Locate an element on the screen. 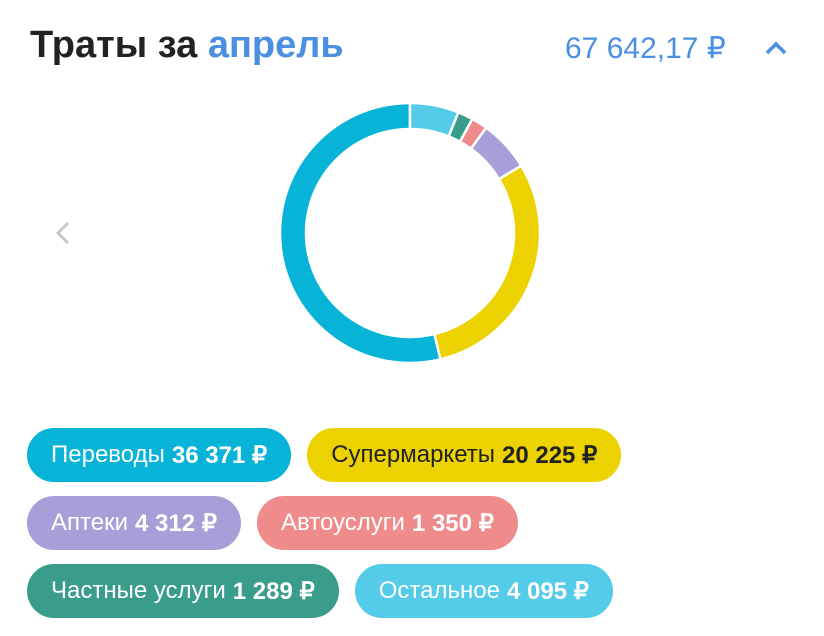 This screenshot has height=636, width=824. chip-name: Аптеки is located at coordinates (89, 522).